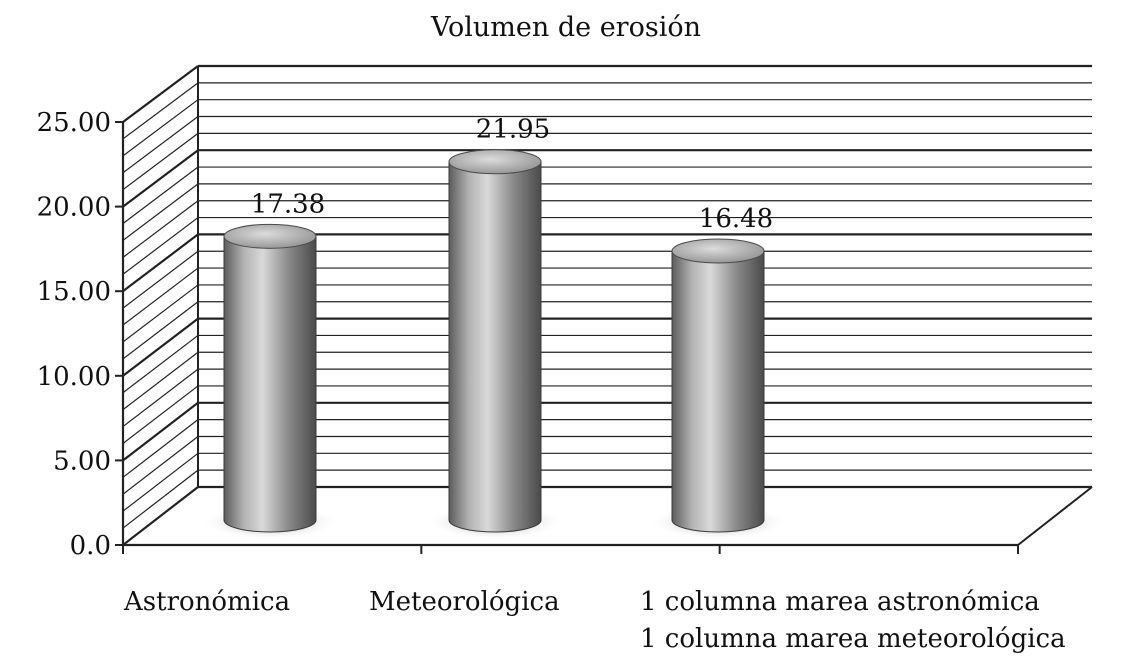 This screenshot has height=662, width=1131. Describe the element at coordinates (74, 292) in the screenshot. I see `y-tick-label: 15.00` at that location.